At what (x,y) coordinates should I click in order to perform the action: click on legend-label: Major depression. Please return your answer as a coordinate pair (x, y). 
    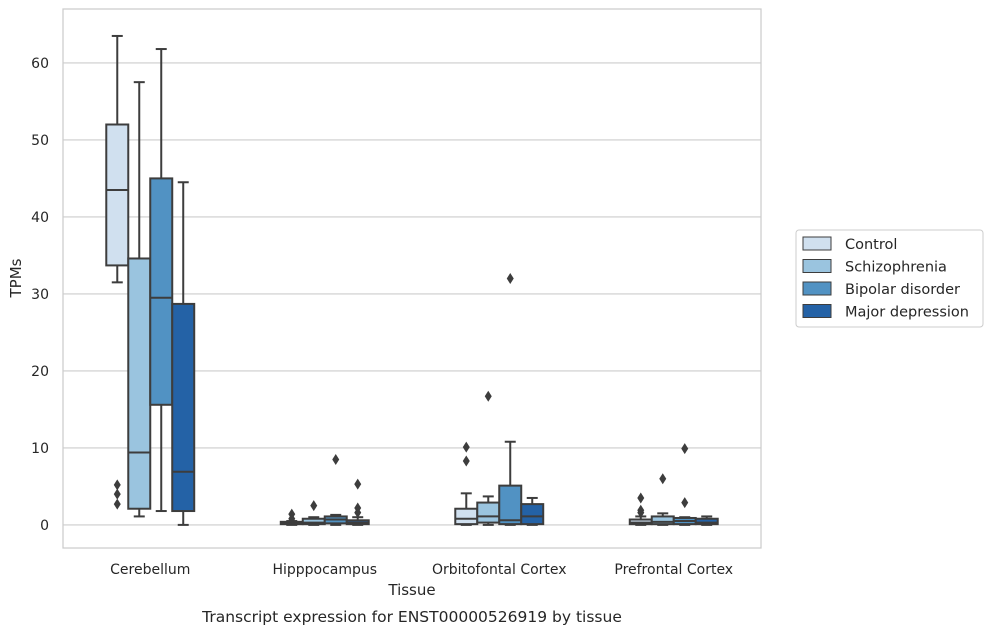
    Looking at the image, I should click on (907, 313).